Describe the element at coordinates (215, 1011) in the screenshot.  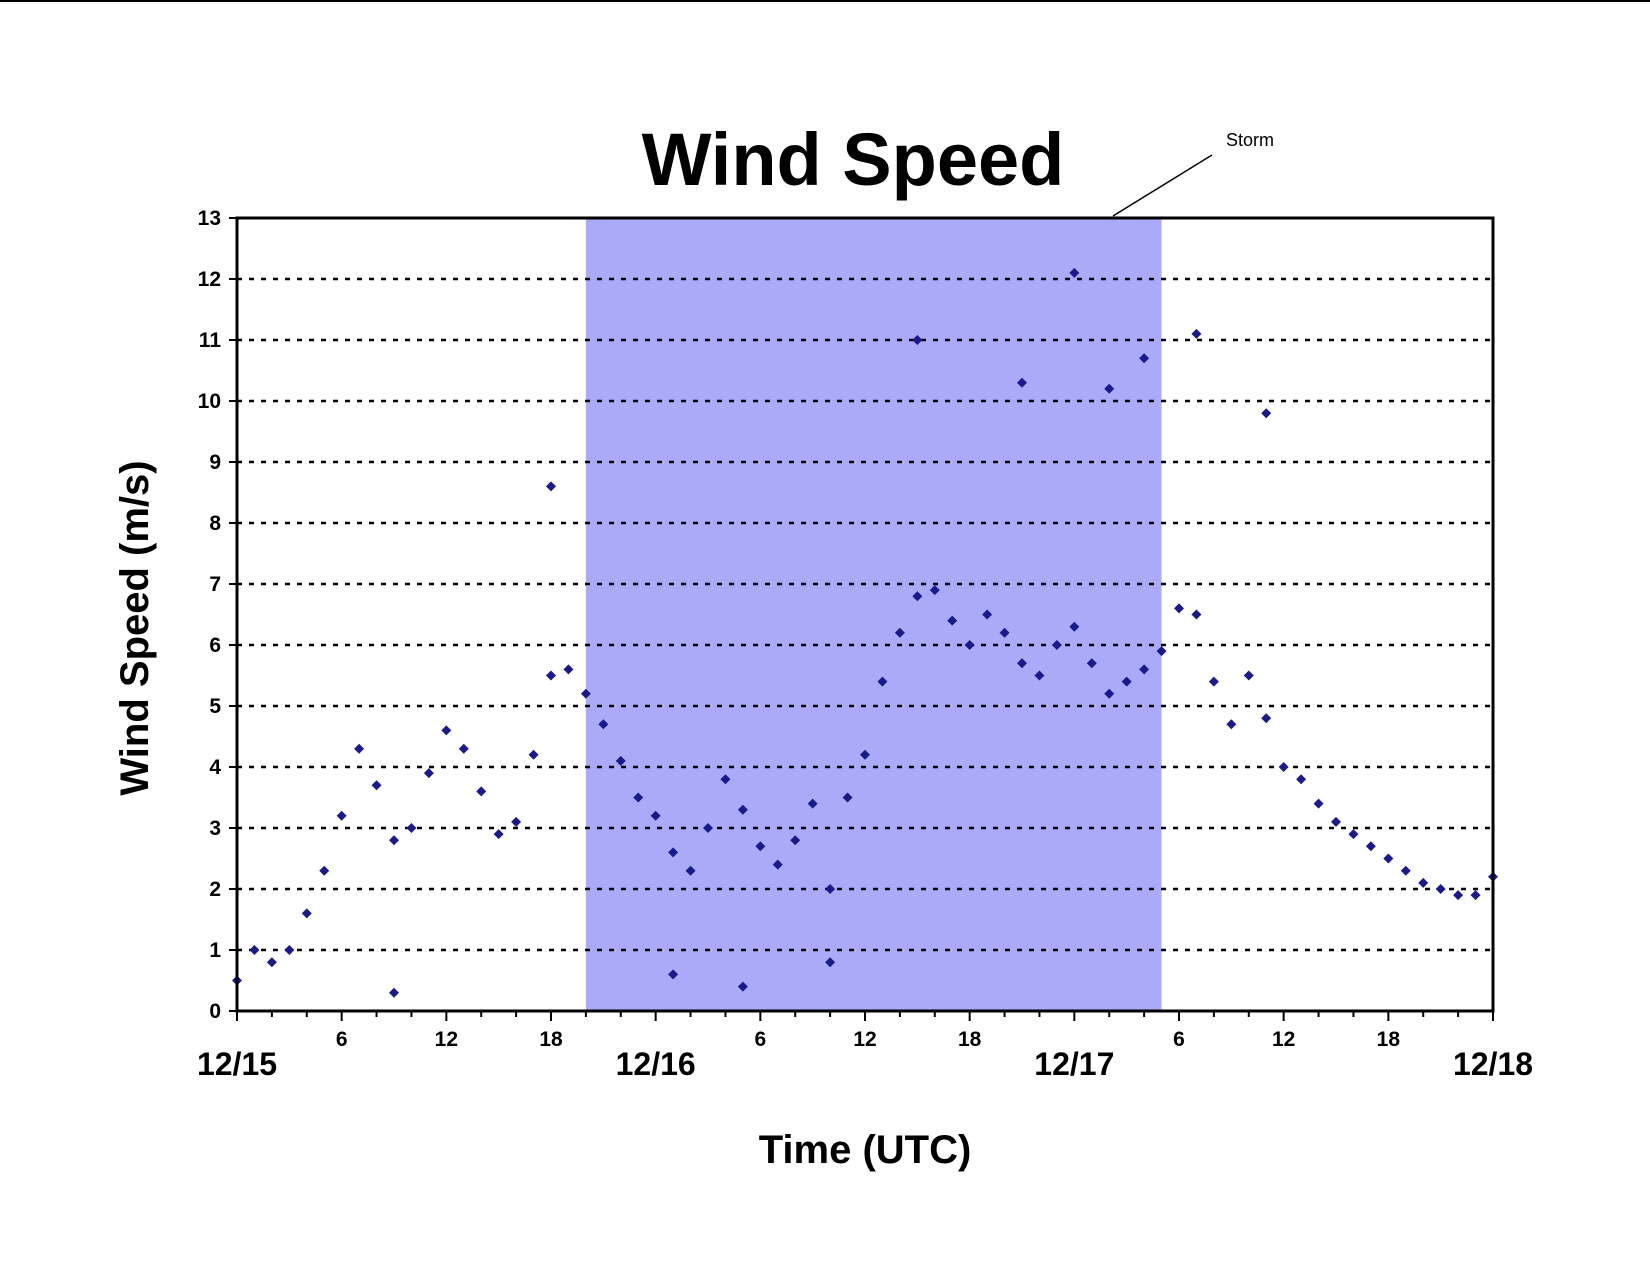
I see `y-tick-label: 0` at that location.